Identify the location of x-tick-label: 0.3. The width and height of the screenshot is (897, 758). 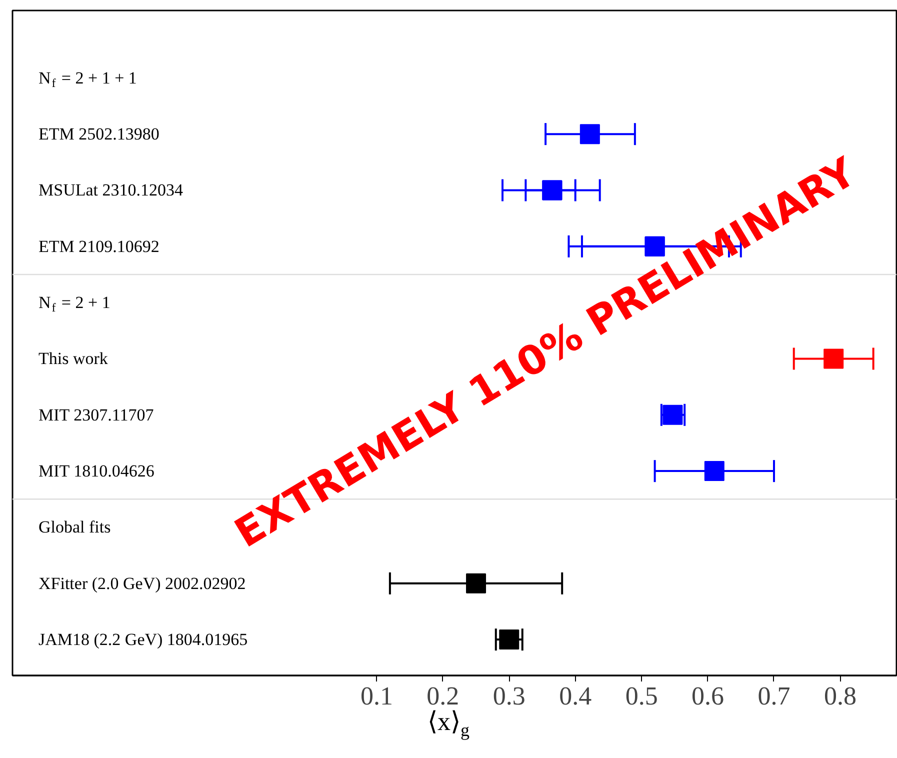
(509, 696).